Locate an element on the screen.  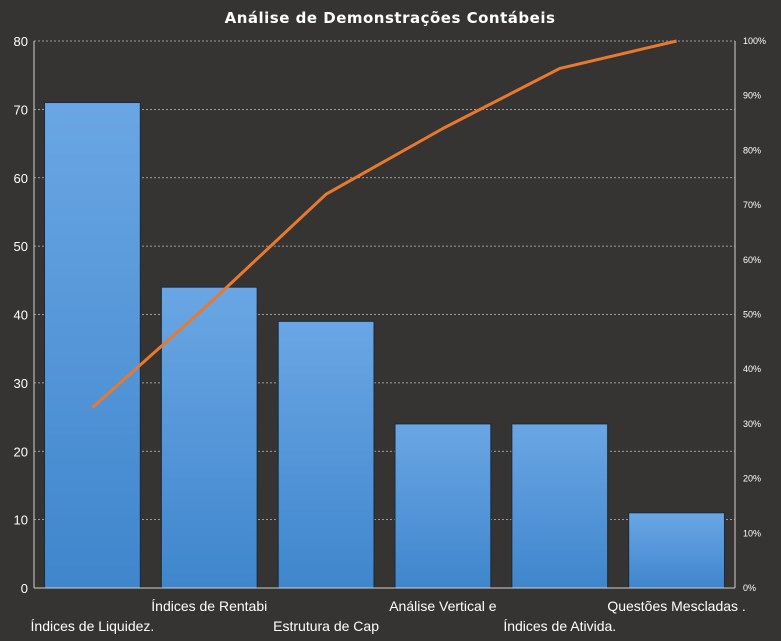
y2-tick-label: 10% is located at coordinates (752, 533).